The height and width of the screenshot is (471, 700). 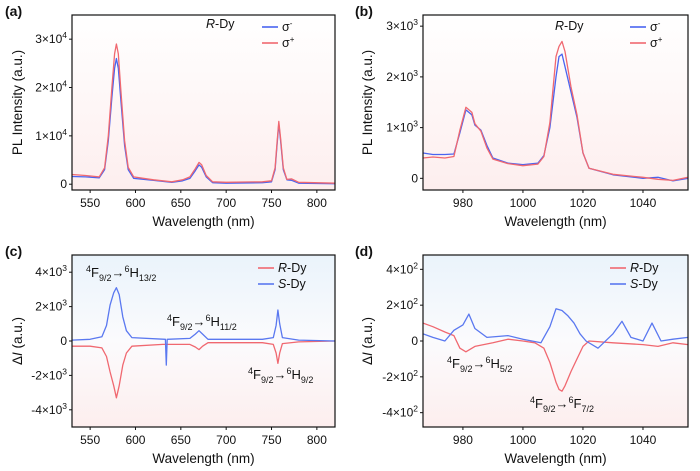 I want to click on y-tick-label: -4×10³, so click(x=49, y=409).